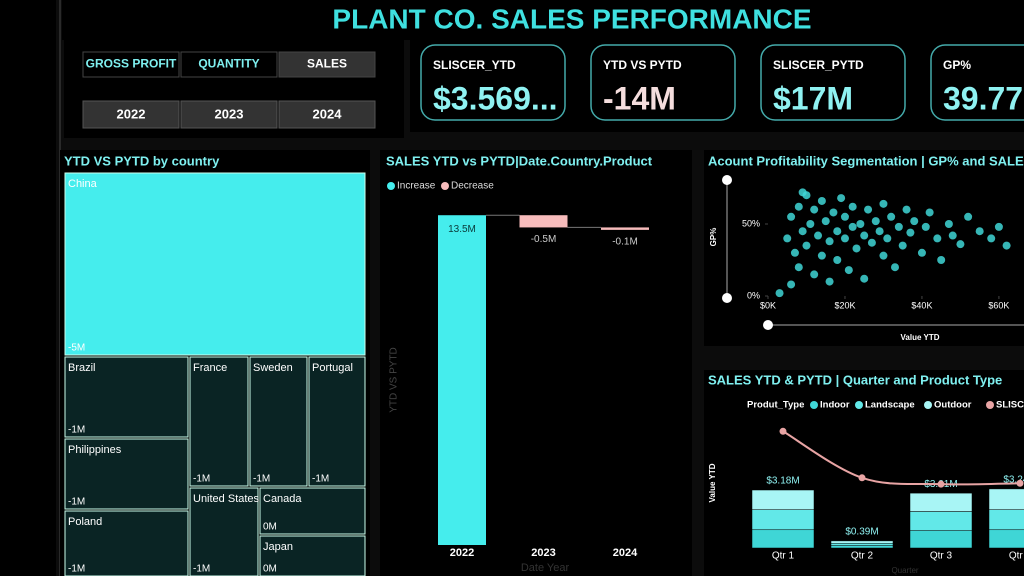 The image size is (1024, 576). I want to click on kpi-label: GP%, so click(957, 65).